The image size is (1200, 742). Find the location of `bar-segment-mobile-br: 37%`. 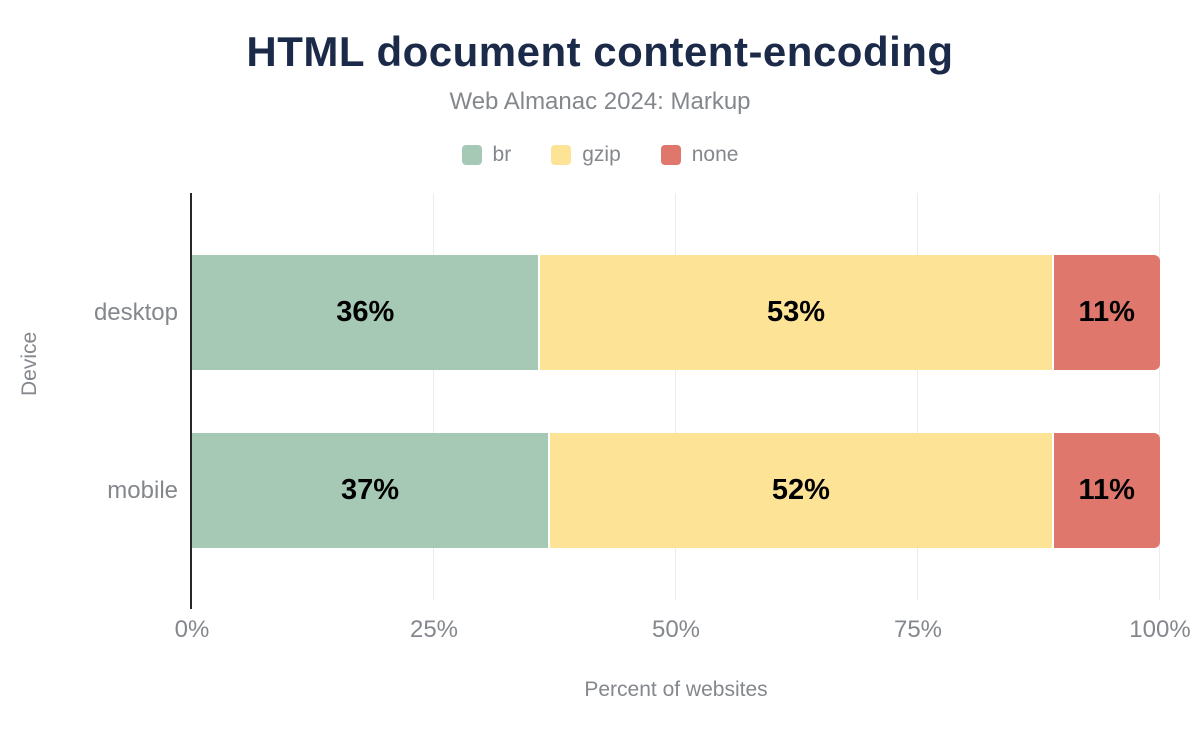

bar-segment-mobile-br: 37% is located at coordinates (371, 490).